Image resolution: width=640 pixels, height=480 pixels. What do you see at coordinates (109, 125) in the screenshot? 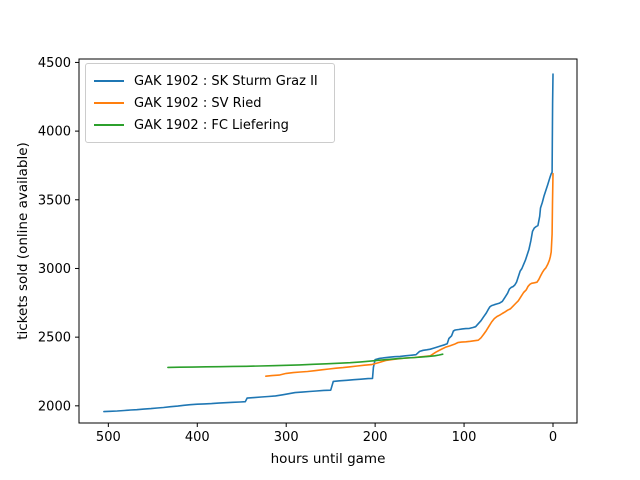
I see `legend-line-swatch-green` at bounding box center [109, 125].